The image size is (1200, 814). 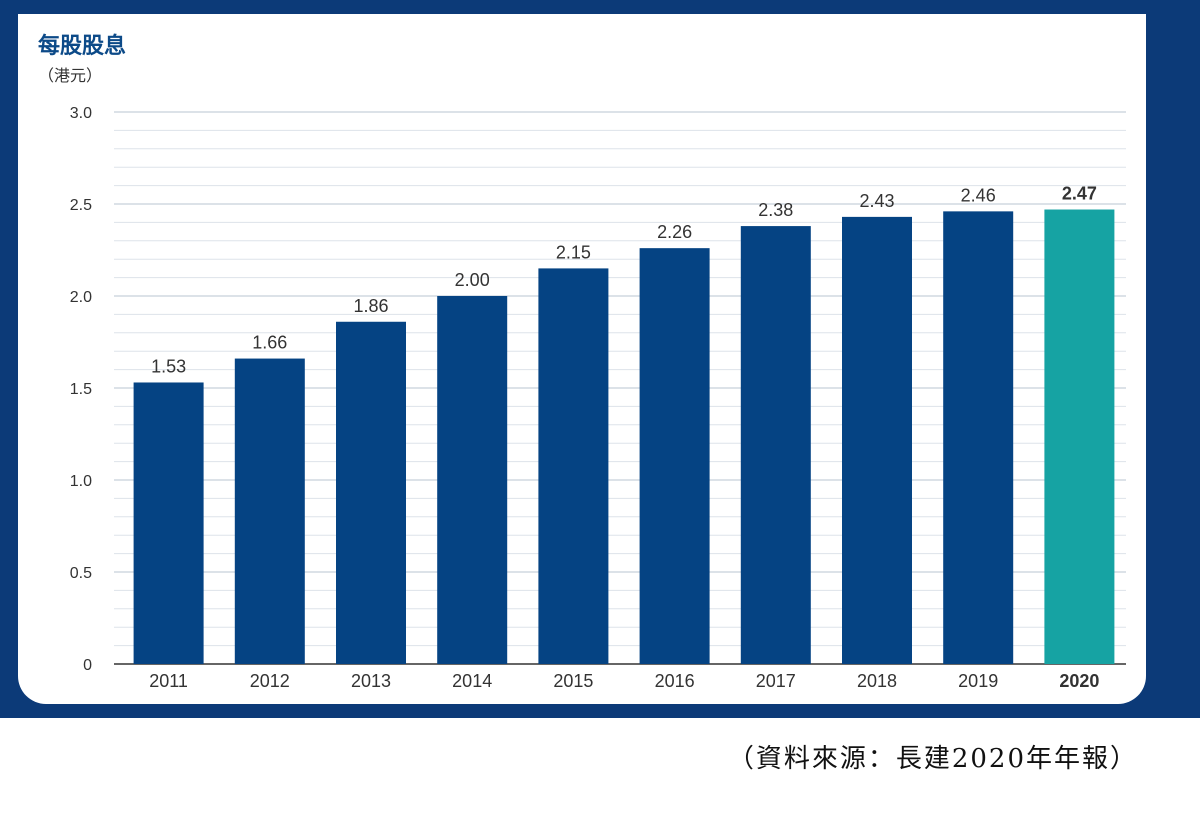 What do you see at coordinates (87, 665) in the screenshot?
I see `y-tick-label: 0` at bounding box center [87, 665].